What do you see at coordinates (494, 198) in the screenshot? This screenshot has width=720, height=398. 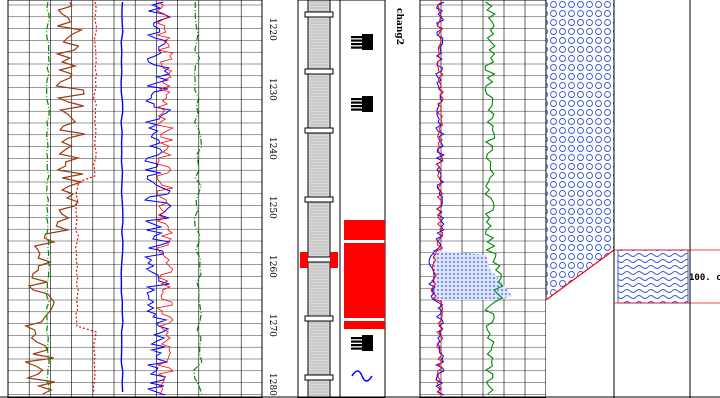 I see `porosity-curve` at bounding box center [494, 198].